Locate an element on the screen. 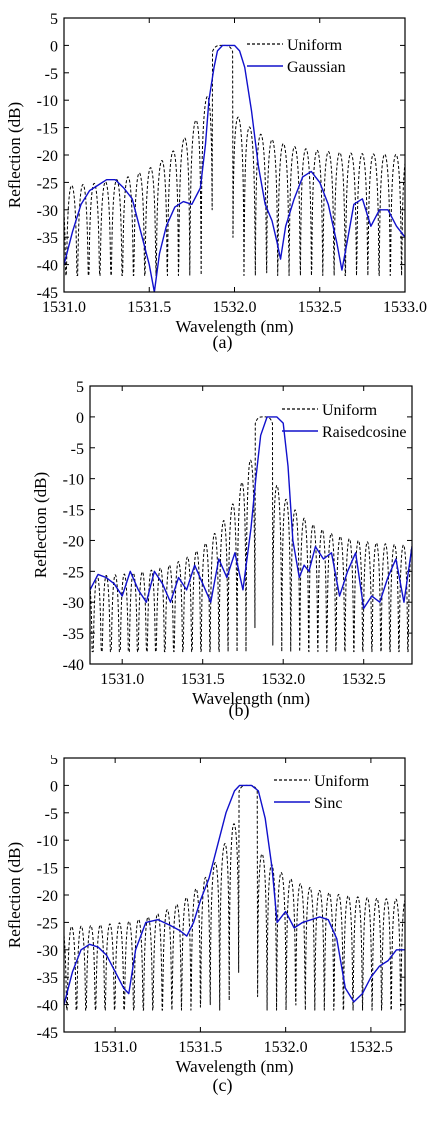 This screenshot has height=1137, width=434. chart-a-ylabel: Reflection (dB) is located at coordinates (14, 155).